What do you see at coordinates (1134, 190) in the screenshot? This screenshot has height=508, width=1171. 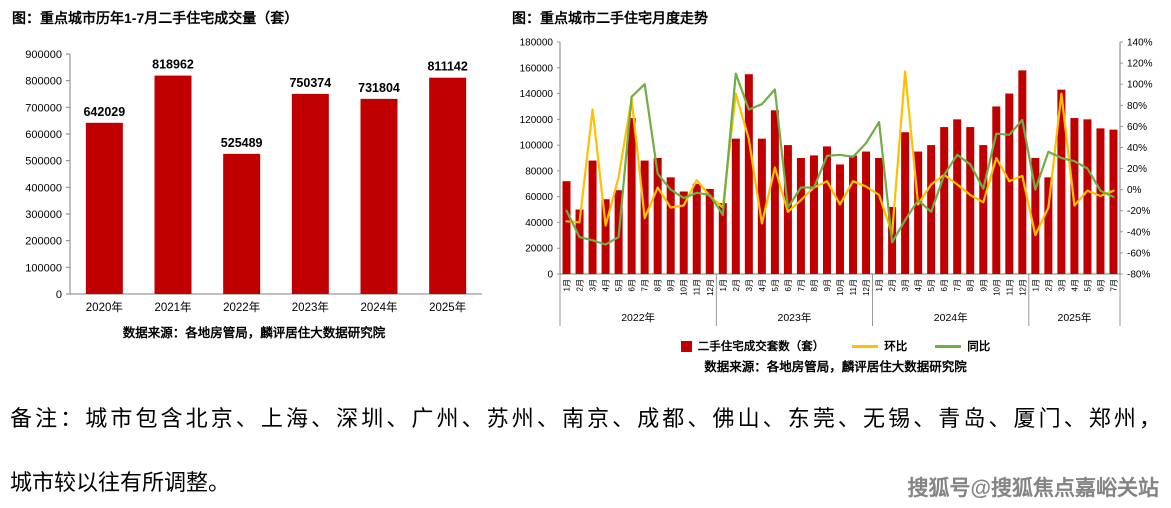 I see `right-y-tick-label: 0%` at bounding box center [1134, 190].